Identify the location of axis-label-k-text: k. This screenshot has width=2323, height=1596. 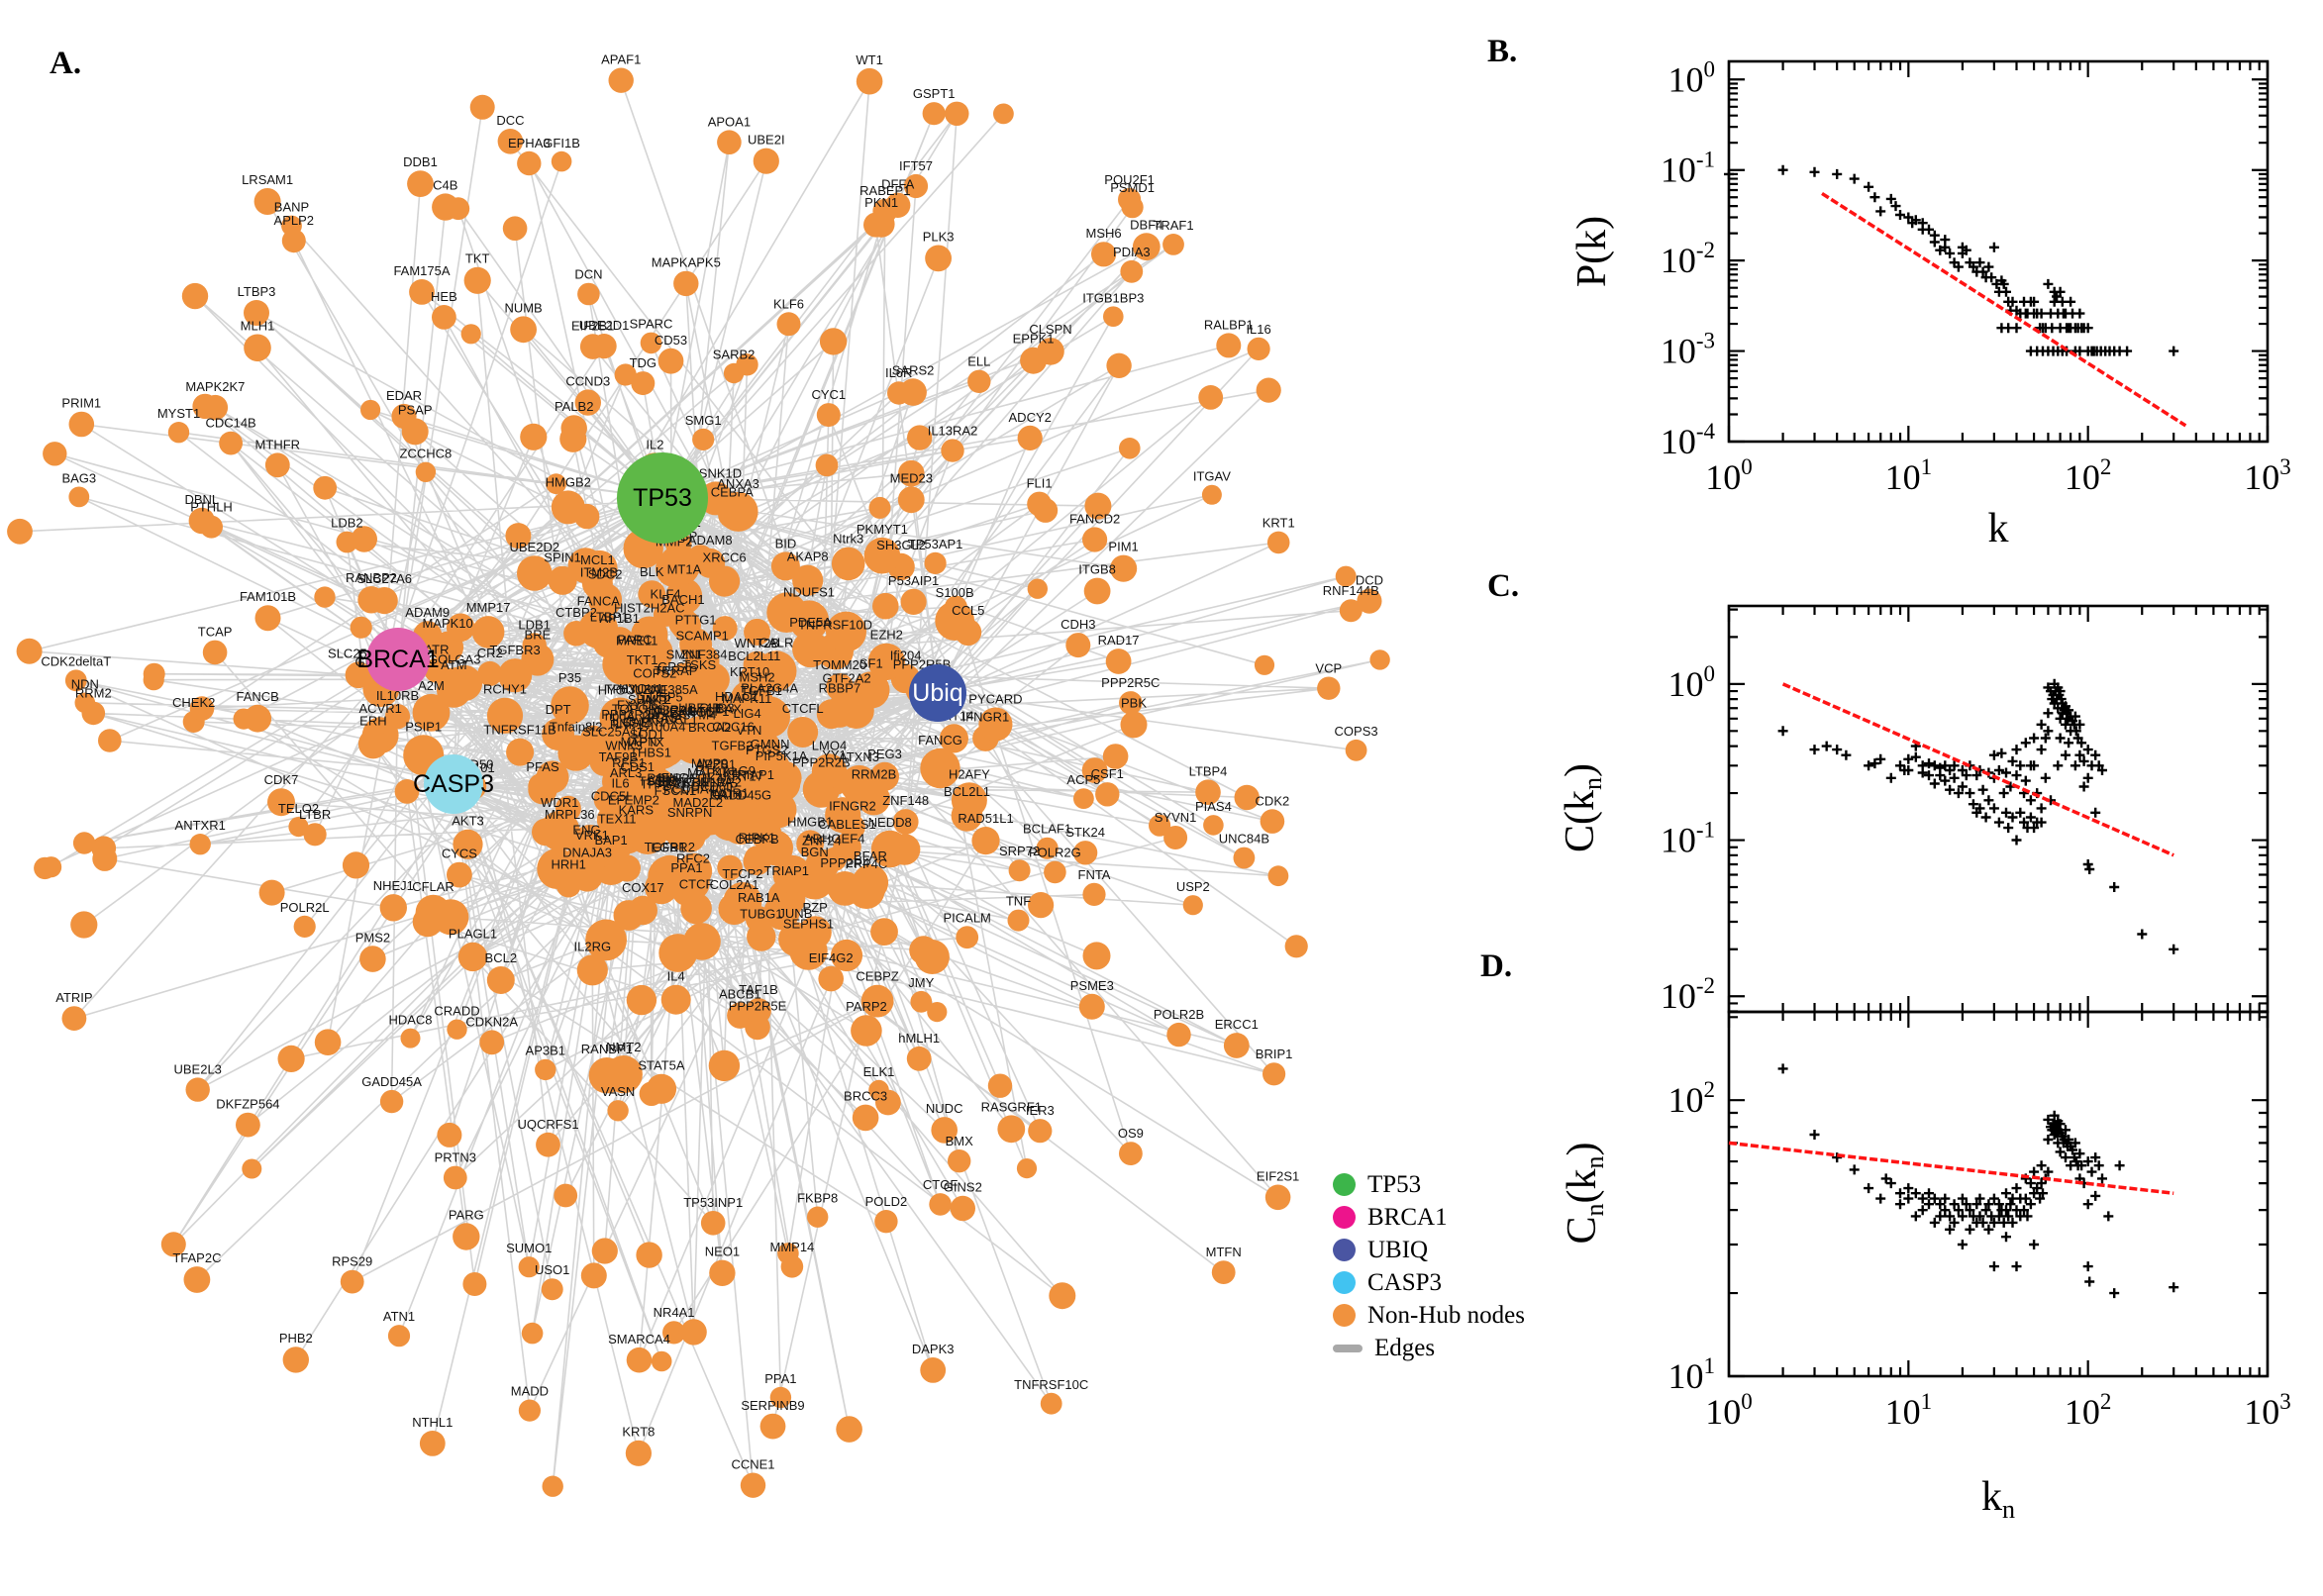
(1998, 528).